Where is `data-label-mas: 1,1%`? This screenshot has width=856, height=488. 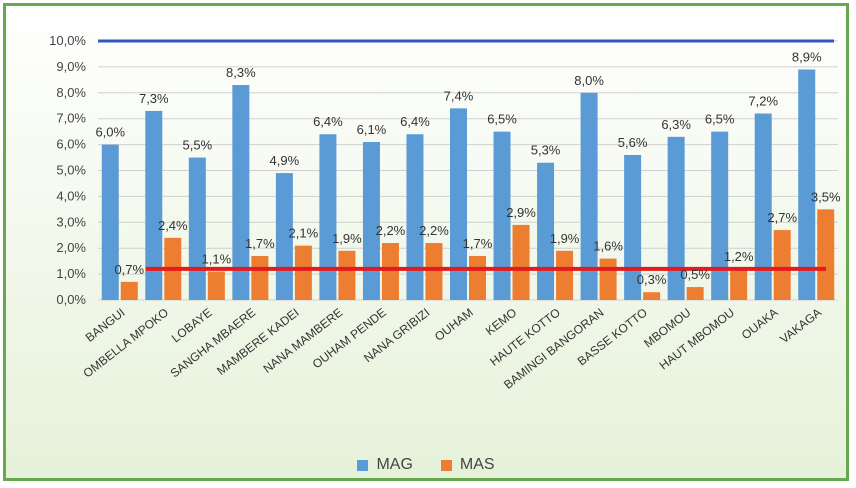 data-label-mas: 1,1% is located at coordinates (217, 259).